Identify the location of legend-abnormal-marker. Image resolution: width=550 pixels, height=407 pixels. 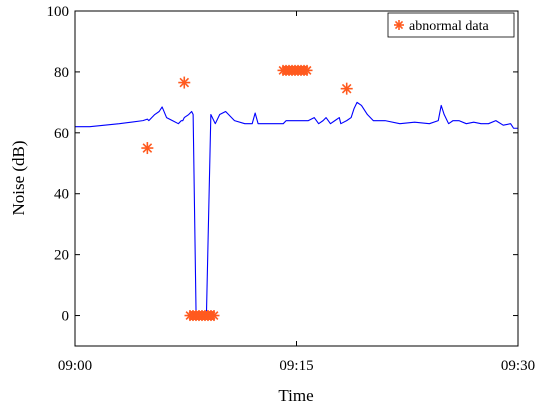
(399, 25).